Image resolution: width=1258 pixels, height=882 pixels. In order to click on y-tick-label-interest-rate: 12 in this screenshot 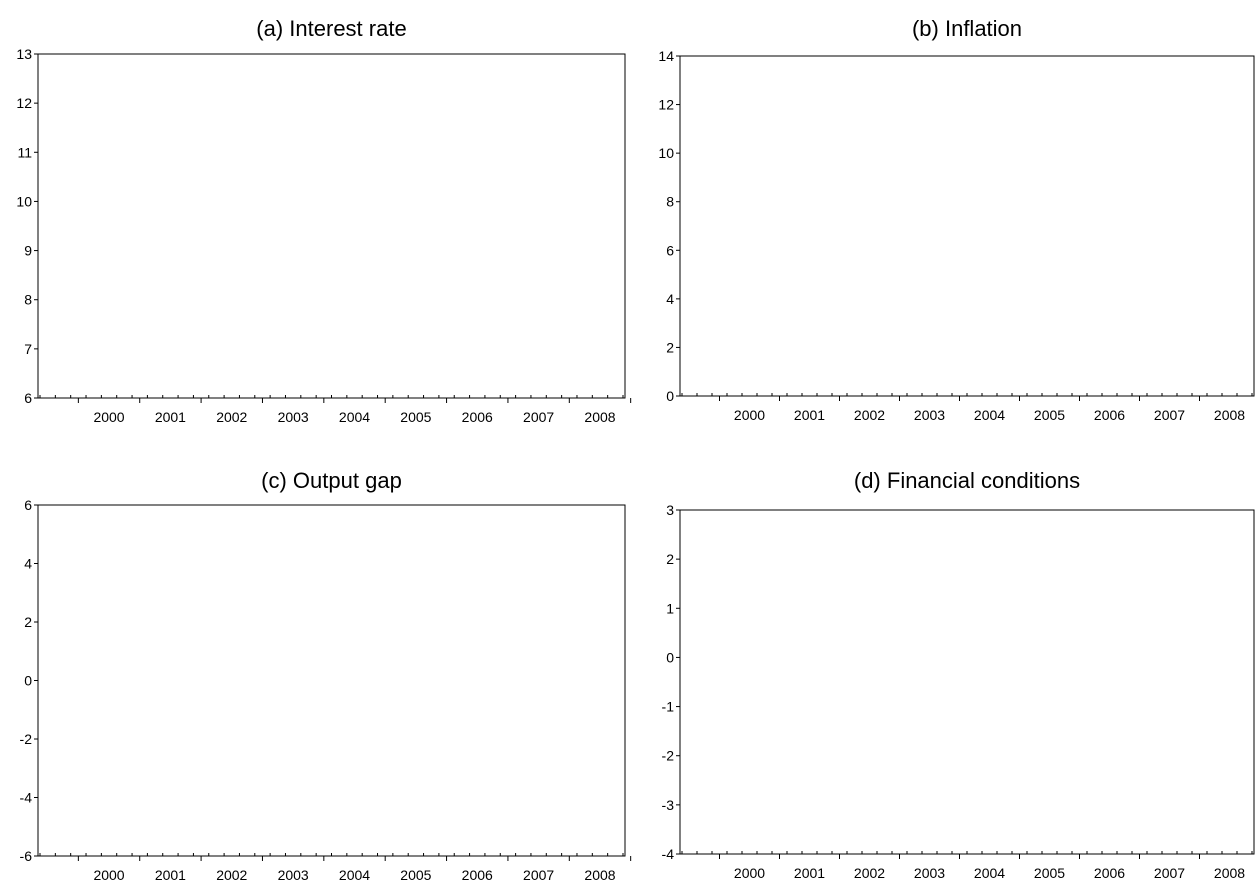, I will do `click(24, 103)`.